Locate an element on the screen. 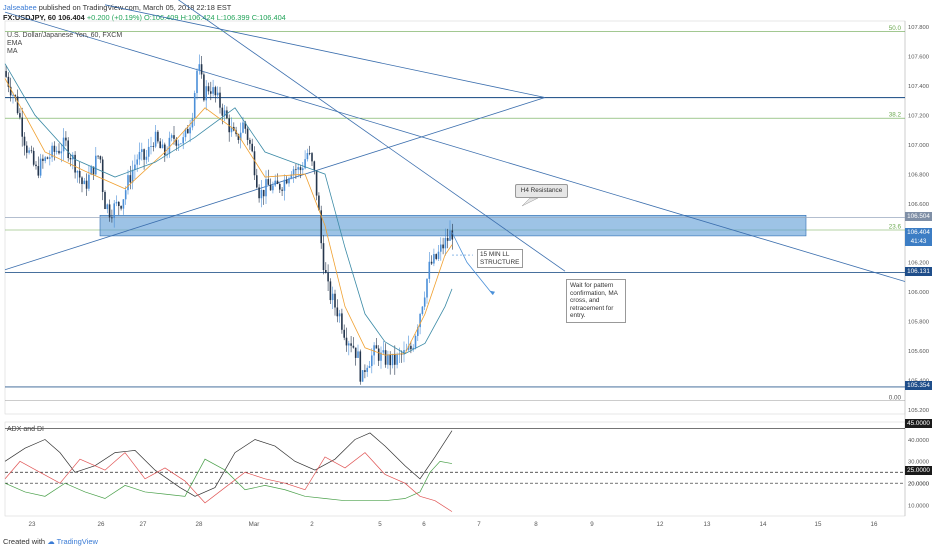 The width and height of the screenshot is (932, 550). ma-legend: MA is located at coordinates (12, 51).